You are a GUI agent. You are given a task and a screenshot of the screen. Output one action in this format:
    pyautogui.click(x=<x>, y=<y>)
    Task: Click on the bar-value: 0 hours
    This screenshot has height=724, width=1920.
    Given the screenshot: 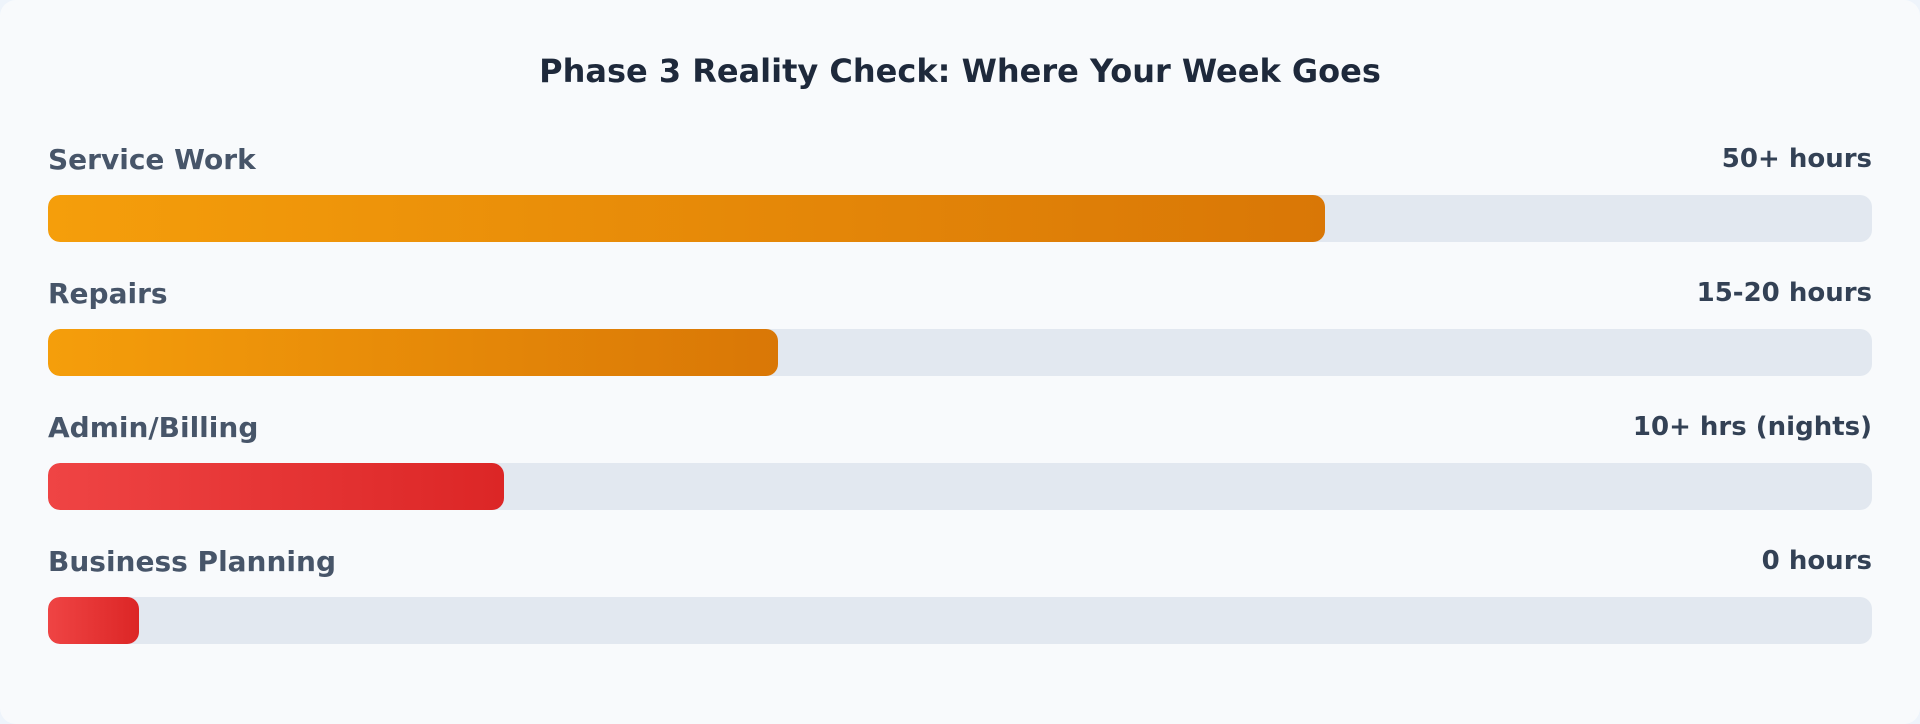 What is the action you would take?
    pyautogui.click(x=1816, y=561)
    